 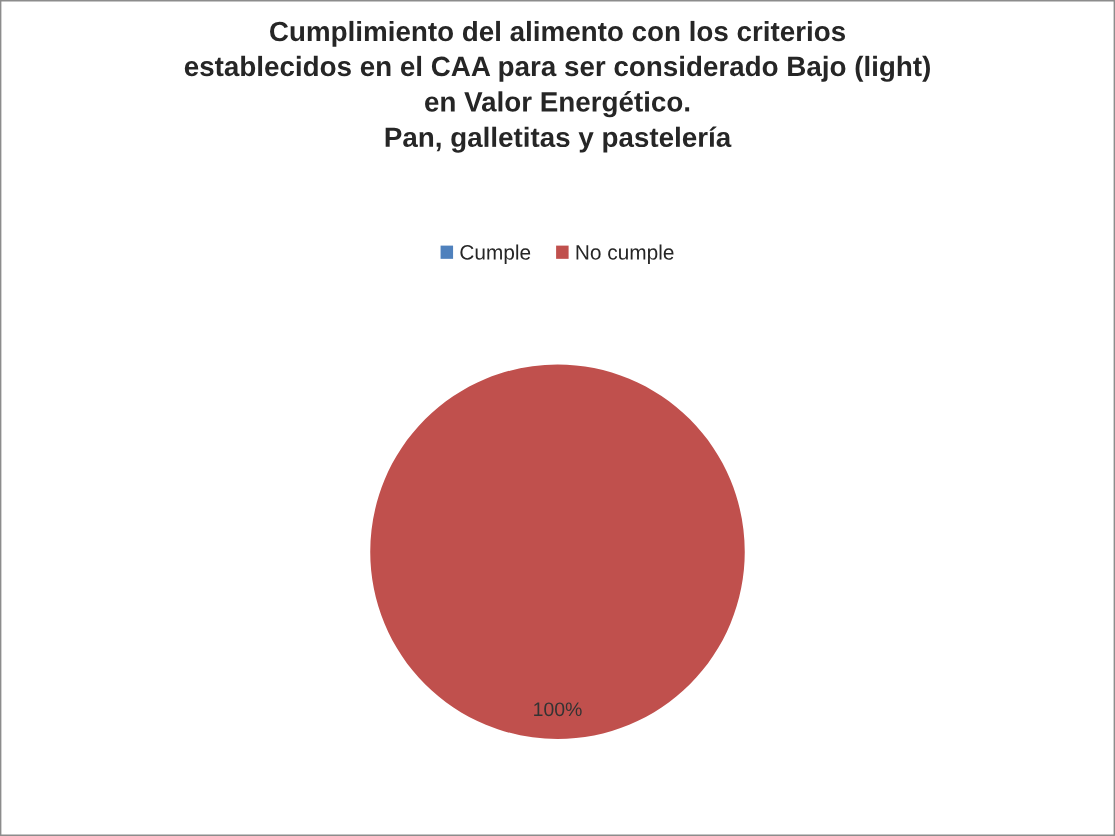 I want to click on data-label: 100%, so click(x=558, y=709).